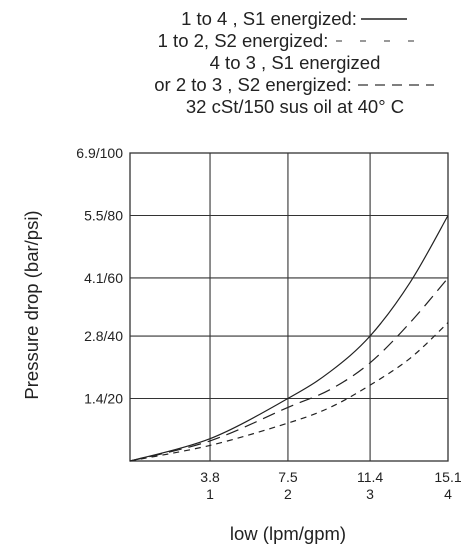 The height and width of the screenshot is (548, 465). Describe the element at coordinates (210, 494) in the screenshot. I see `x-tick-label-gpm: 1` at that location.